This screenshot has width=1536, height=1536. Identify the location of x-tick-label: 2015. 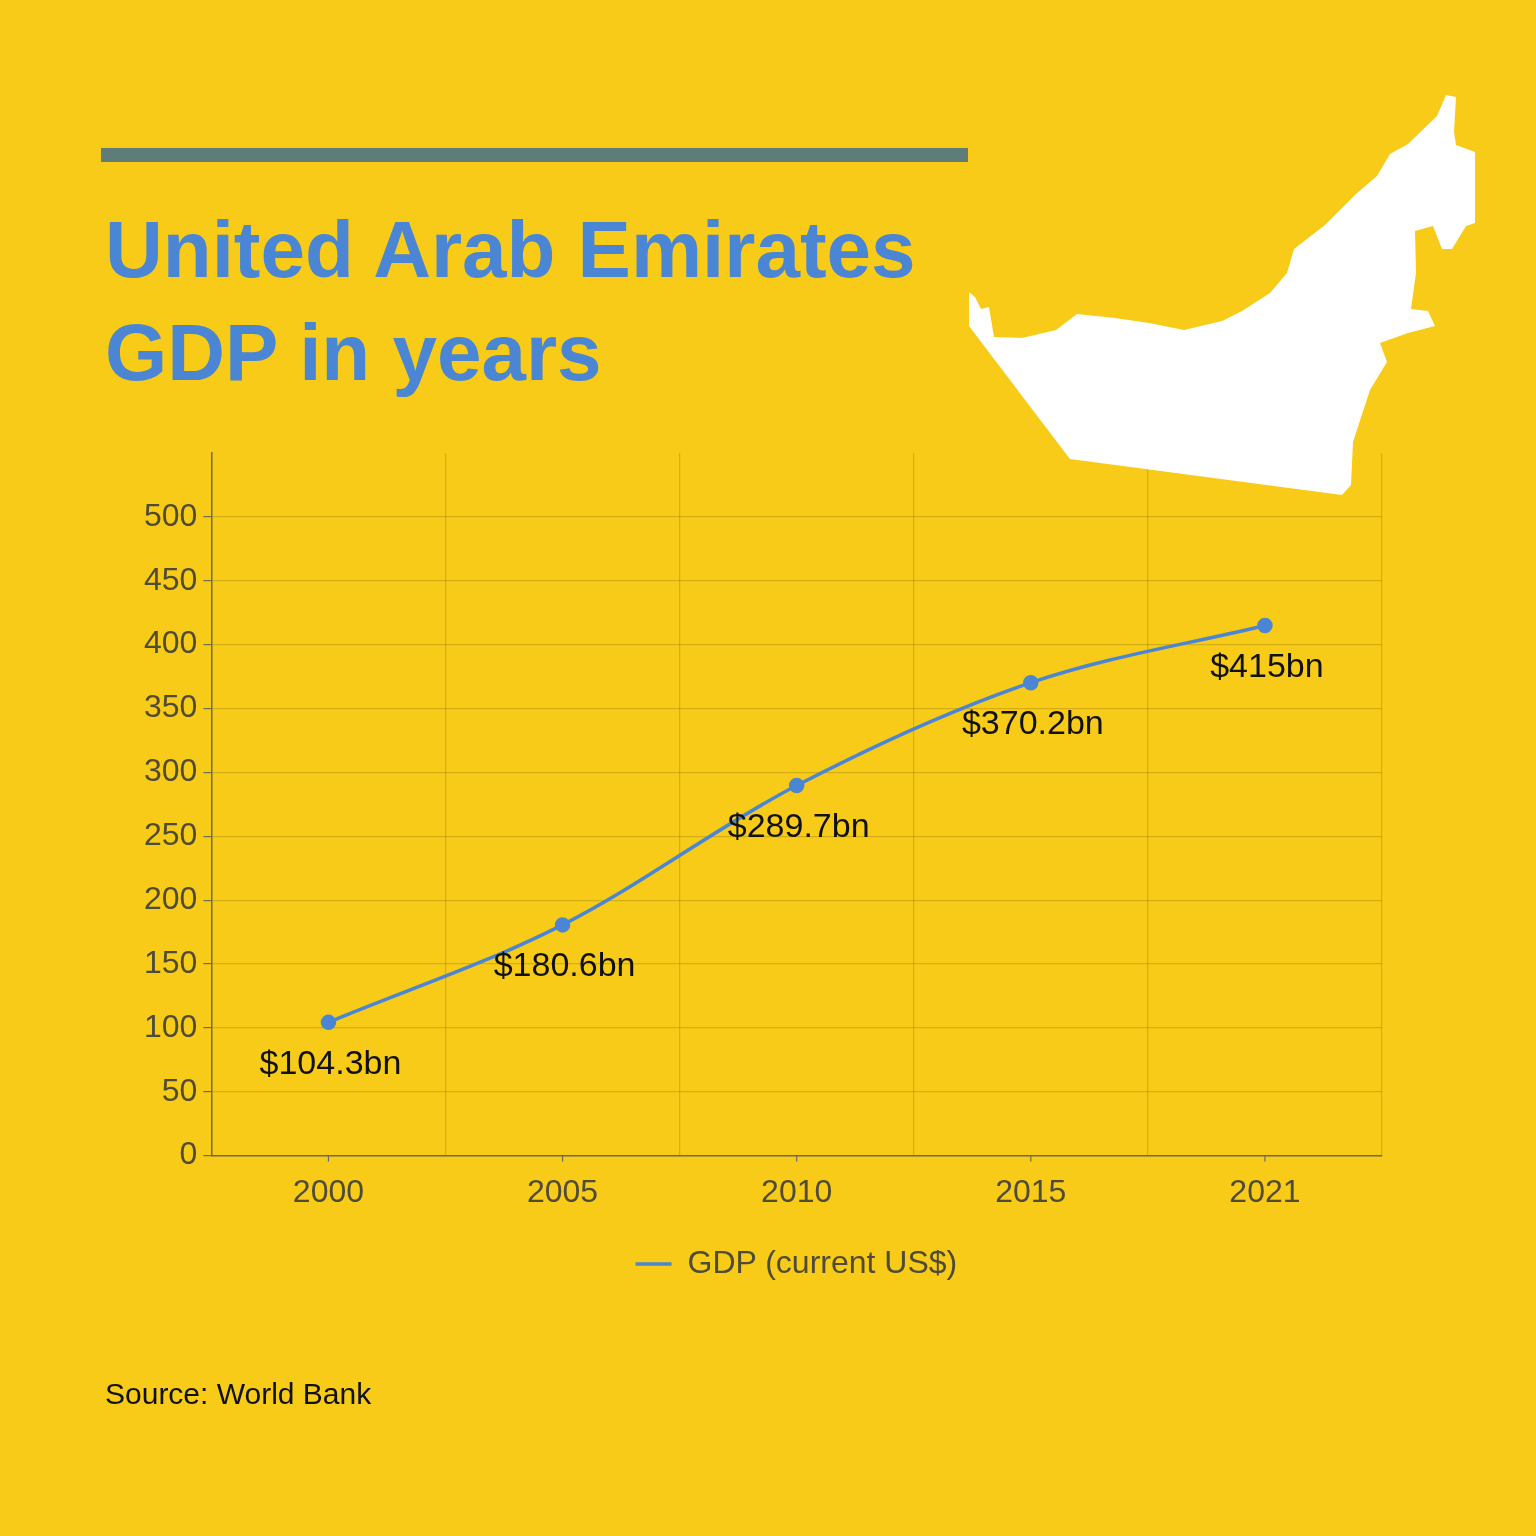
(1031, 1190).